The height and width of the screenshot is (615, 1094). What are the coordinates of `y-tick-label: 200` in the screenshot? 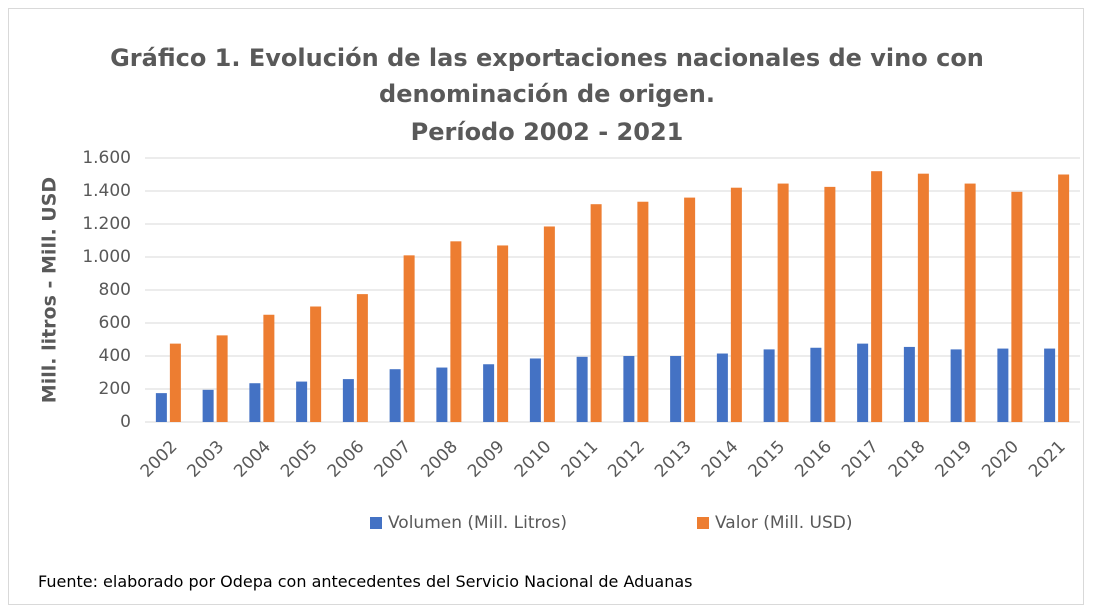 It's located at (115, 389).